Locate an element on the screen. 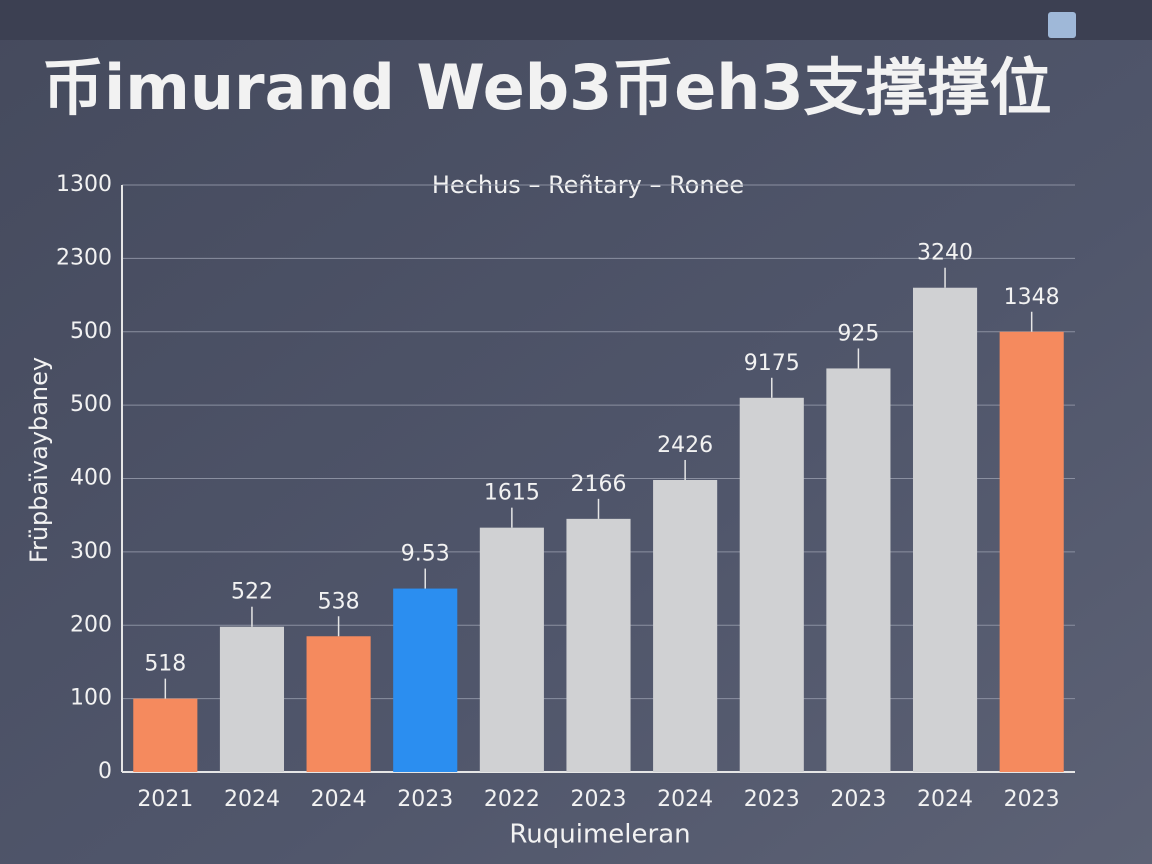 This screenshot has width=1152, height=864. y-tick-label: 400 is located at coordinates (91, 478).